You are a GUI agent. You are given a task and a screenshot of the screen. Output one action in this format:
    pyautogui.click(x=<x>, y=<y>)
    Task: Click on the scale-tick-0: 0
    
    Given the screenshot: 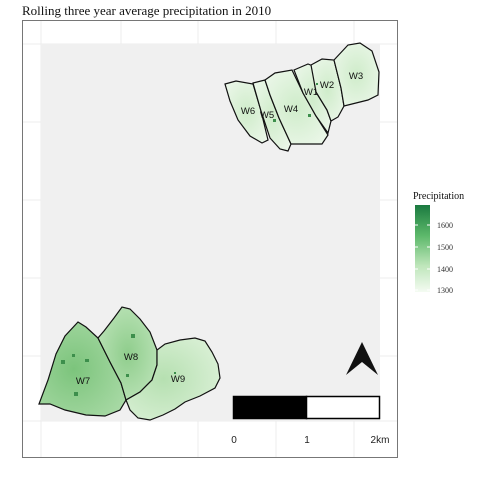 What is the action you would take?
    pyautogui.click(x=234, y=440)
    